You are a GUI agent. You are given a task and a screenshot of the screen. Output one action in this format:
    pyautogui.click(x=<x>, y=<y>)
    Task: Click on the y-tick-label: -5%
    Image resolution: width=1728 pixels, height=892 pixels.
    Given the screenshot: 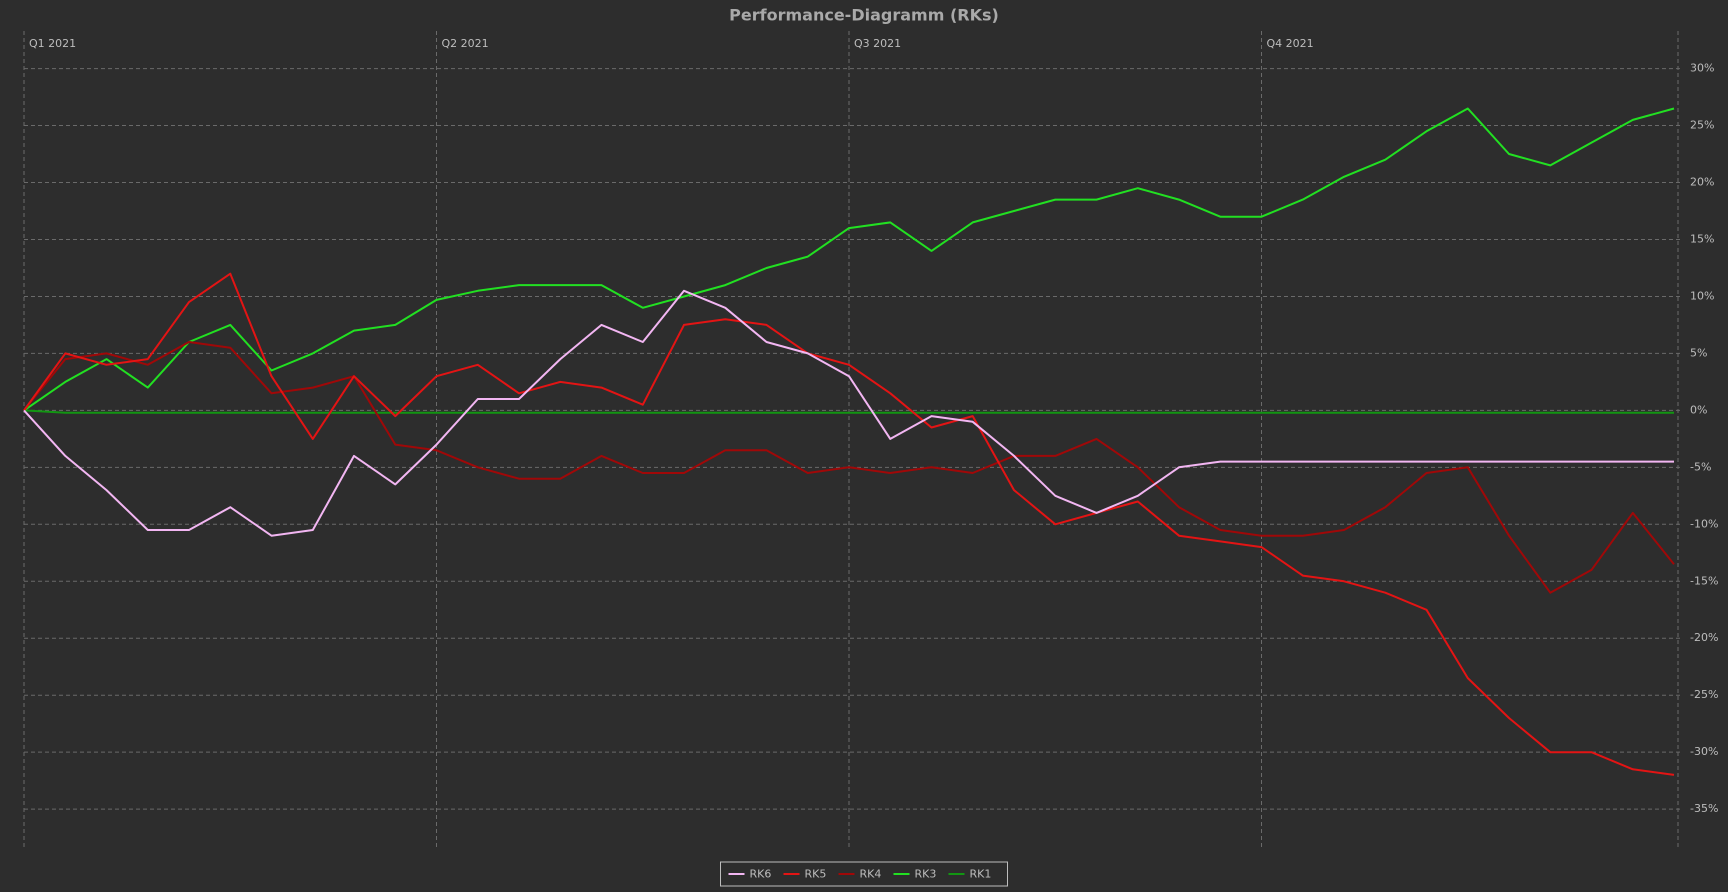 What is the action you would take?
    pyautogui.click(x=1700, y=466)
    